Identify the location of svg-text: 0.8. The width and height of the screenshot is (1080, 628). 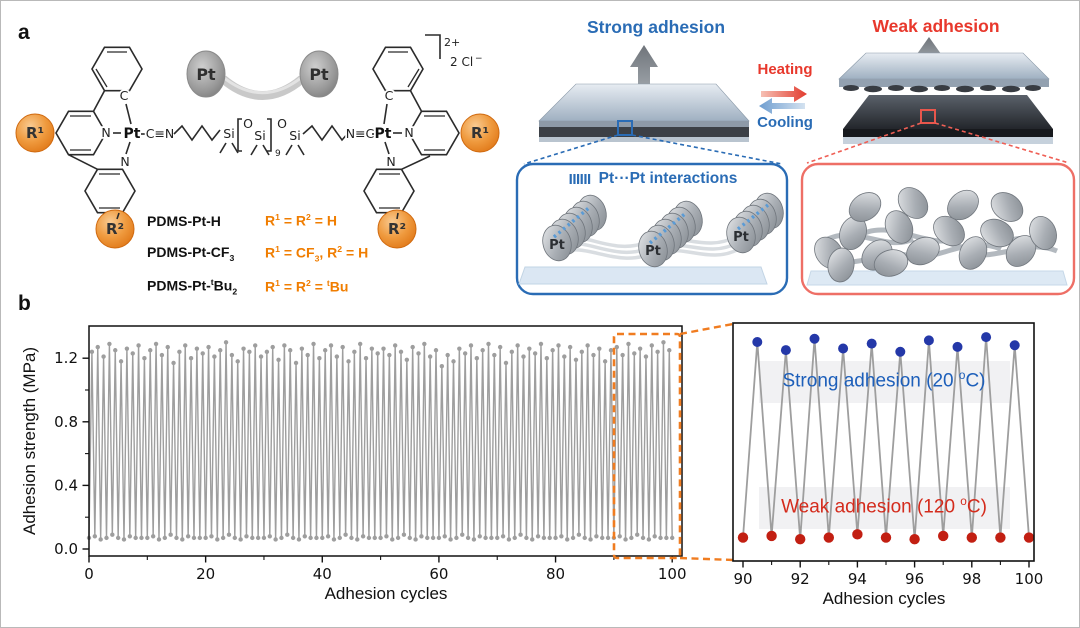
(66, 422).